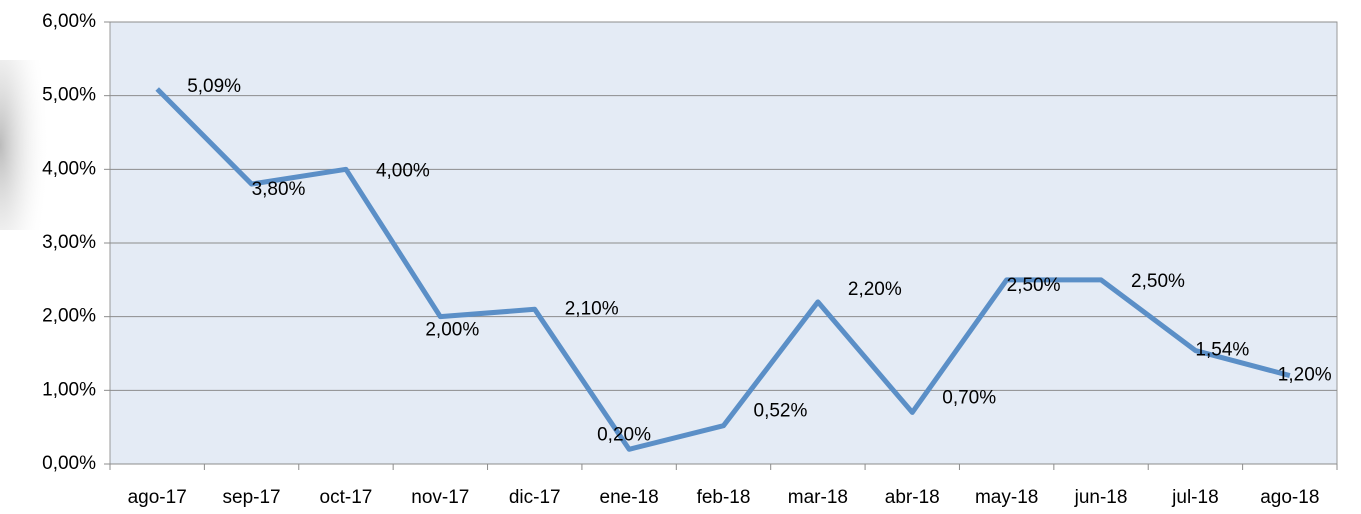  I want to click on x-tick-label: sep-17, so click(252, 497).